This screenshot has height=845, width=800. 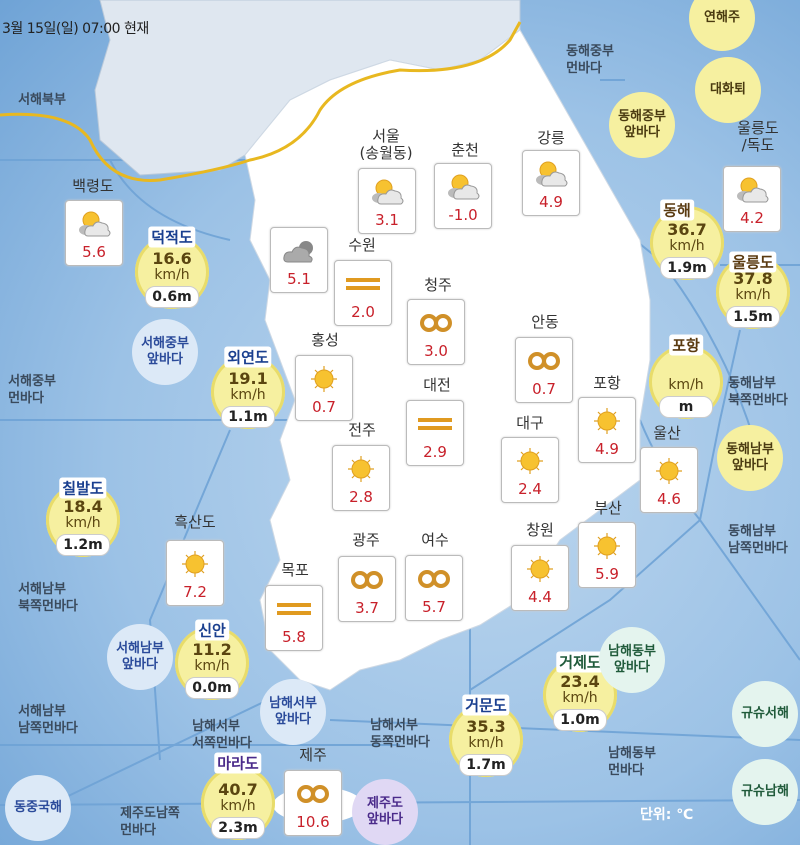 What do you see at coordinates (436, 351) in the screenshot?
I see `temperature: 3.0` at bounding box center [436, 351].